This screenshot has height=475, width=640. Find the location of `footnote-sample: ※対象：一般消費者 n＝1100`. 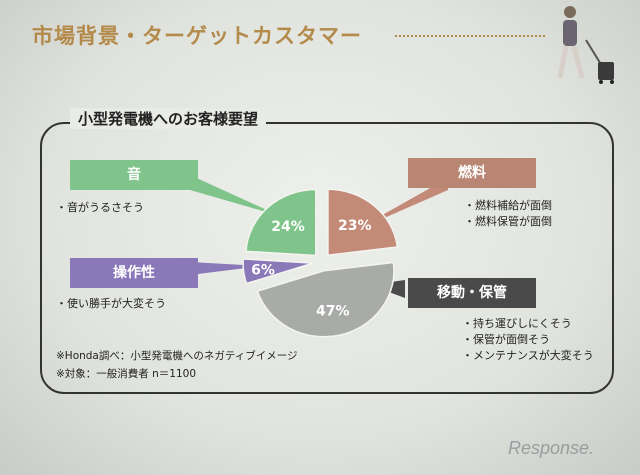

footnote-sample: ※対象：一般消費者 n＝1100 is located at coordinates (126, 374).